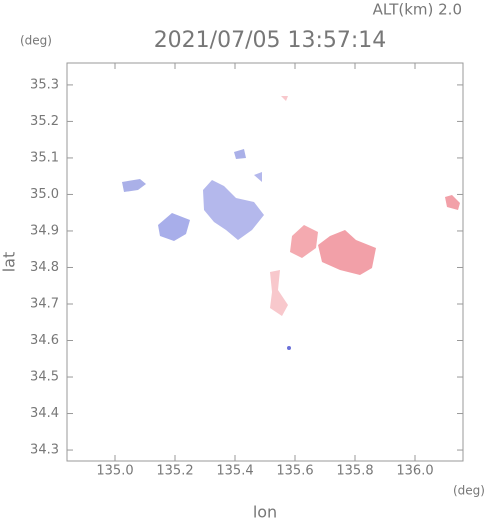 The image size is (491, 525). What do you see at coordinates (234, 471) in the screenshot?
I see `x-tick-label: 135.4` at bounding box center [234, 471].